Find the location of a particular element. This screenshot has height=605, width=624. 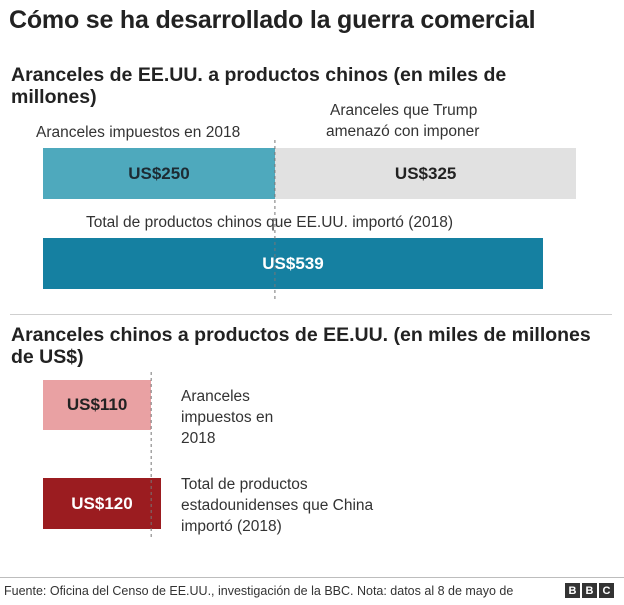

us-threatened-label-line2: amenazó con imponer is located at coordinates (403, 131).